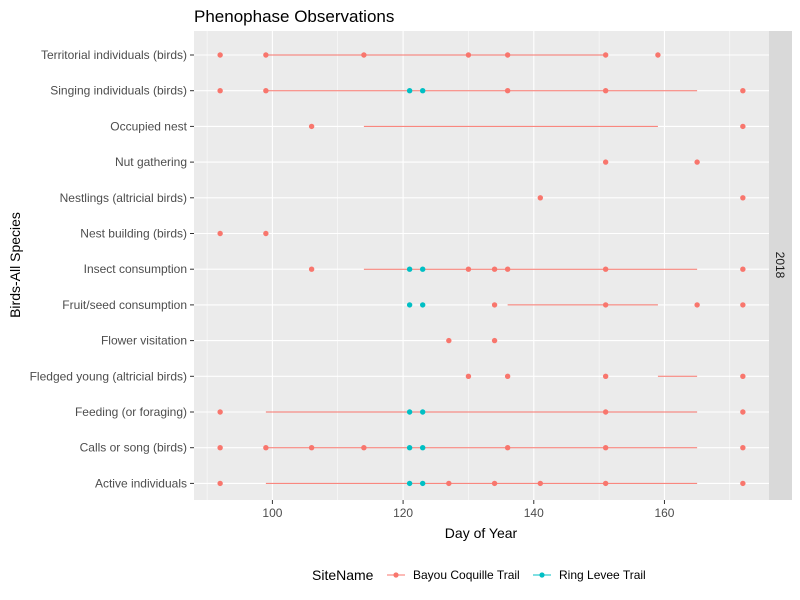  I want to click on x-tick-label: 100, so click(272, 513).